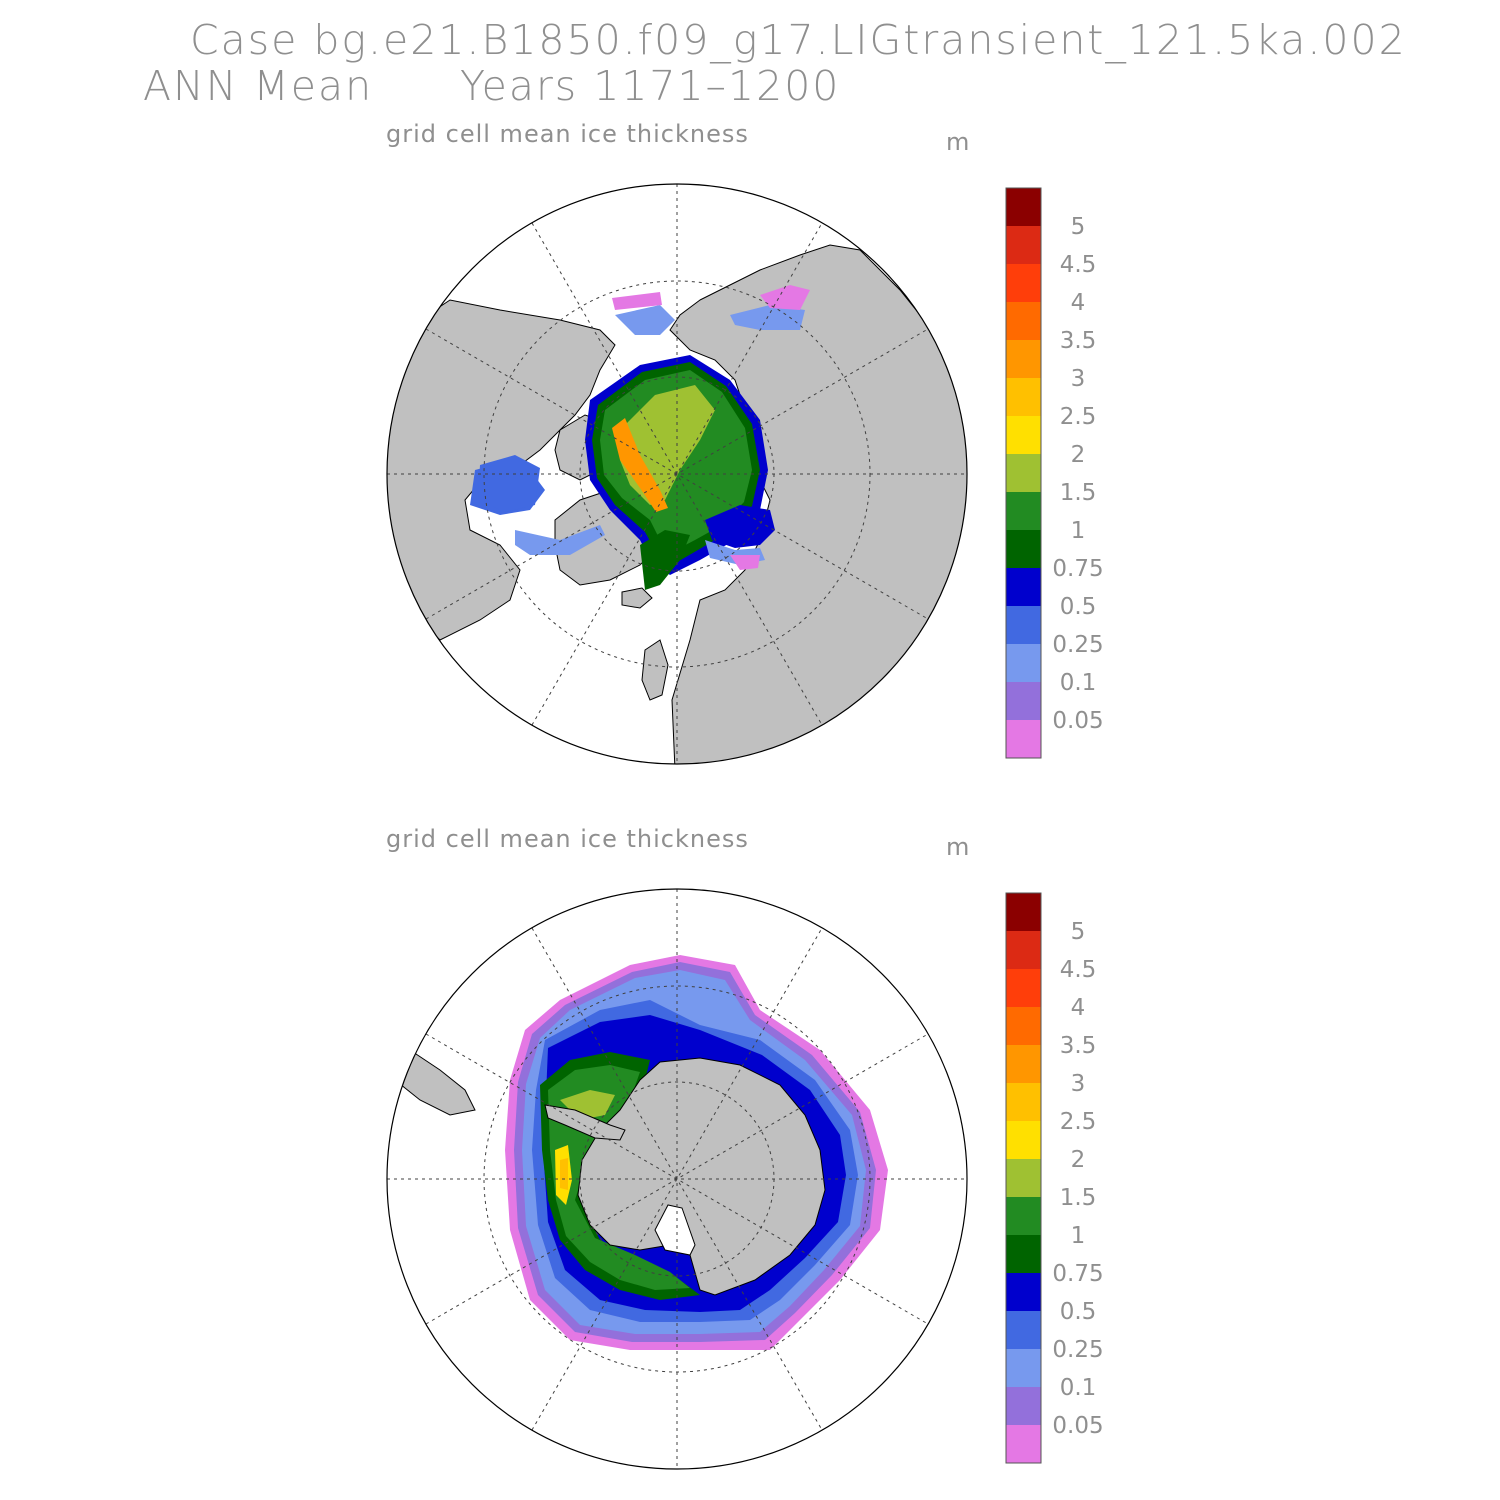  I want to click on ice-band-south-orange, so click(564, 1174).